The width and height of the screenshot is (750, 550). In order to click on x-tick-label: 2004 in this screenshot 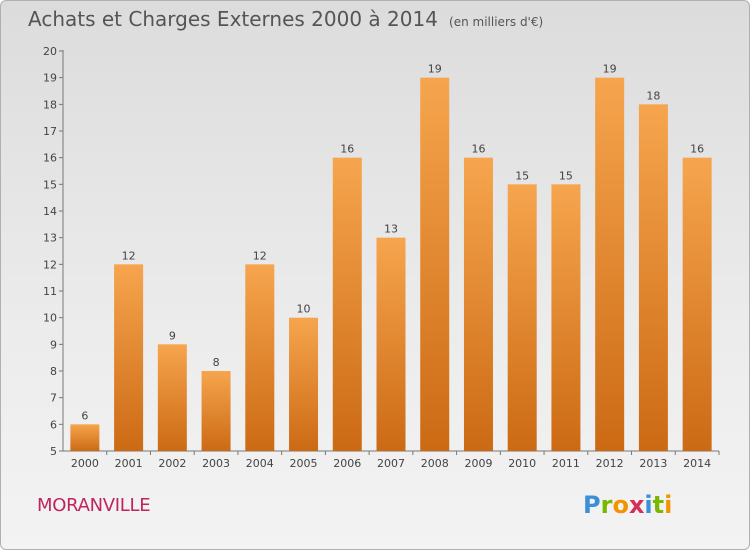, I will do `click(260, 463)`.